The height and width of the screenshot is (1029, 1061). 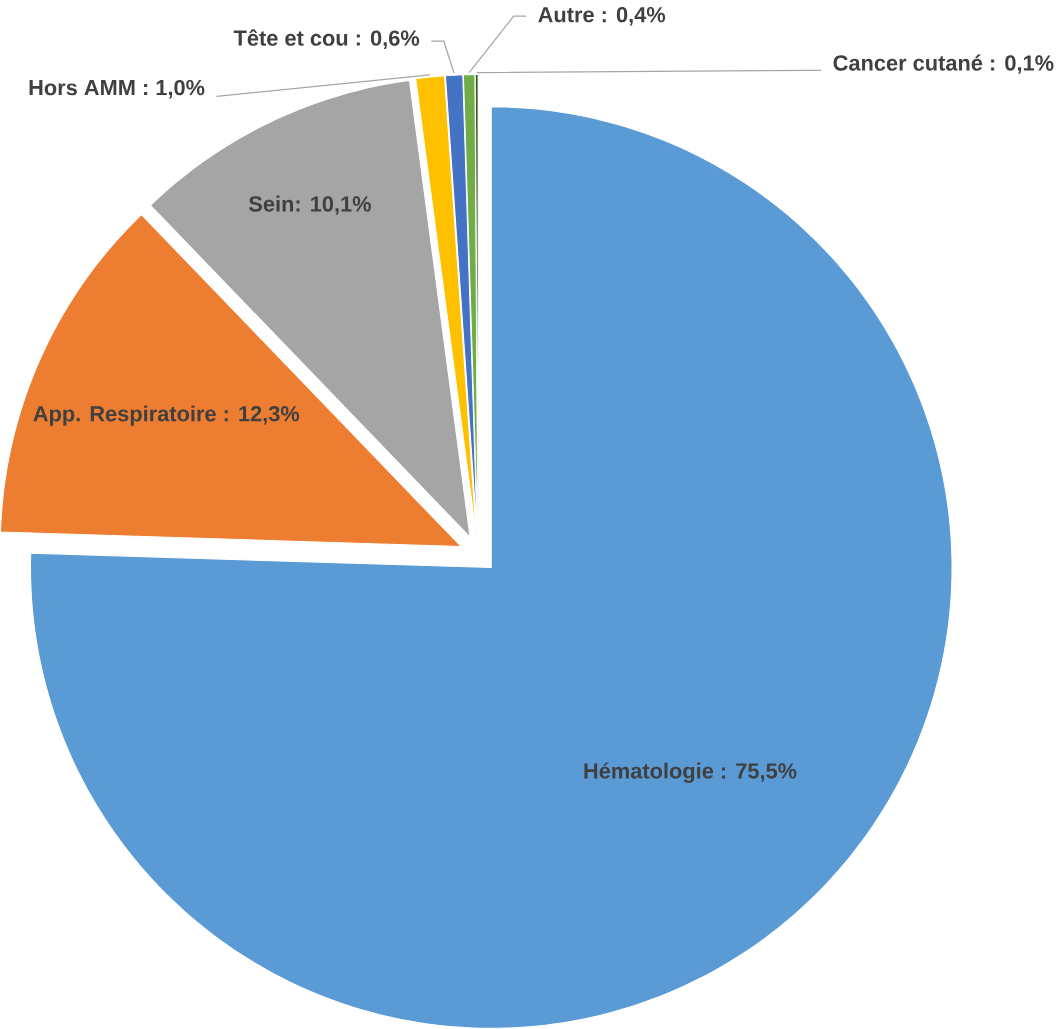 I want to click on slice-label: Tête et cou : 0,6%, so click(x=326, y=39).